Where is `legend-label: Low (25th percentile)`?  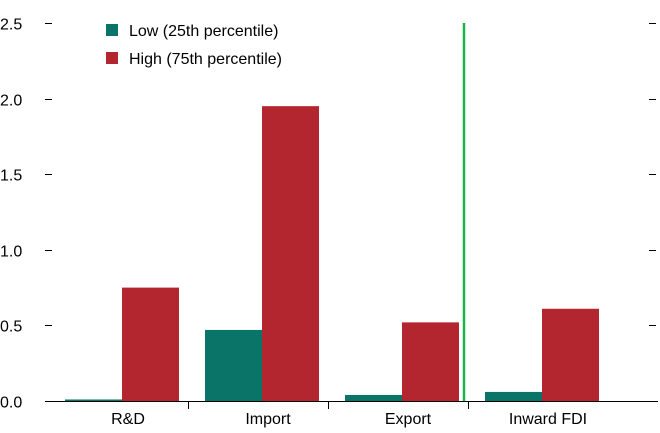 legend-label: Low (25th percentile) is located at coordinates (203, 31).